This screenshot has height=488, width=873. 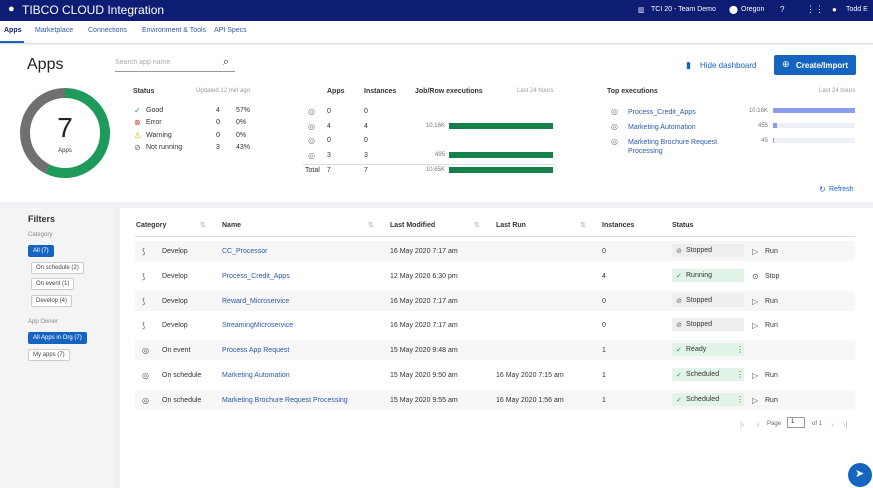 I want to click on app-name: StreamingMicroservice, so click(x=258, y=326).